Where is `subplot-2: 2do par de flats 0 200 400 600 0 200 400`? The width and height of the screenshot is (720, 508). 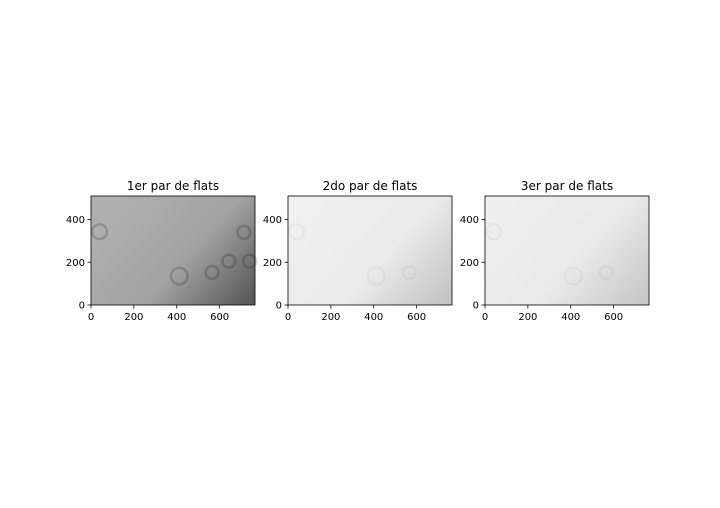
subplot-2: 2do par de flats 0 200 400 600 0 200 400 is located at coordinates (358, 251).